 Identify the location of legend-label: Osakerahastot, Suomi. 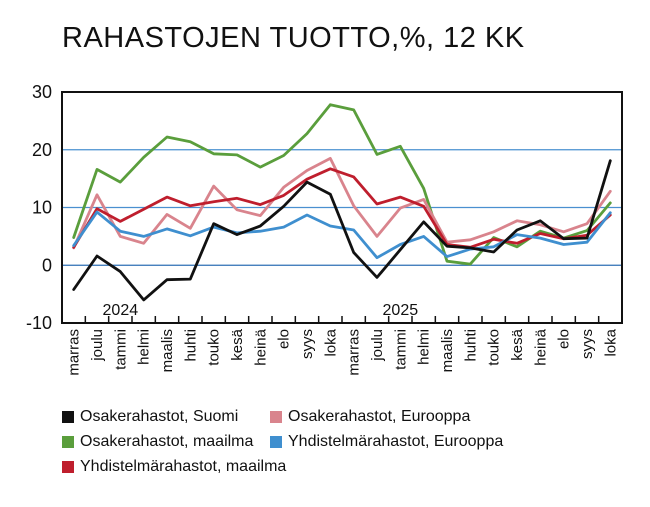
(159, 416).